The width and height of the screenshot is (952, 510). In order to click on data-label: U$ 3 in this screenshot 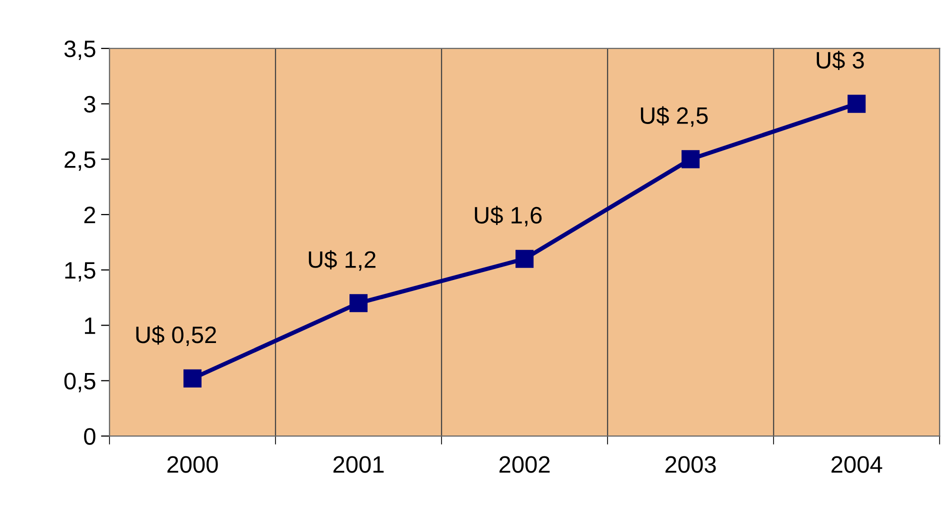, I will do `click(840, 60)`.